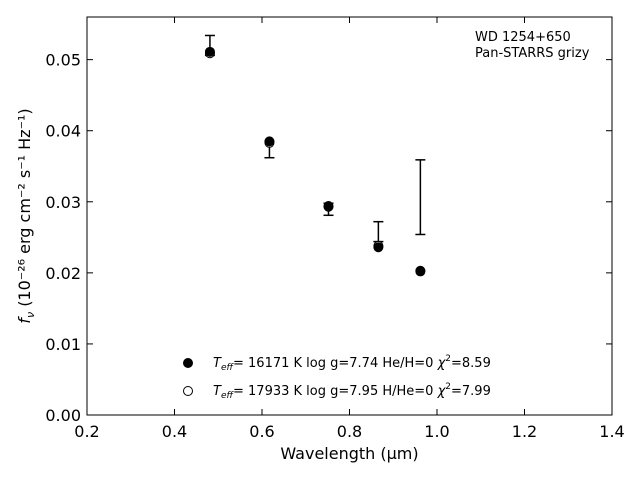 This screenshot has width=640, height=484. What do you see at coordinates (63, 60) in the screenshot?
I see `y-tick-label: 0.05` at bounding box center [63, 60].